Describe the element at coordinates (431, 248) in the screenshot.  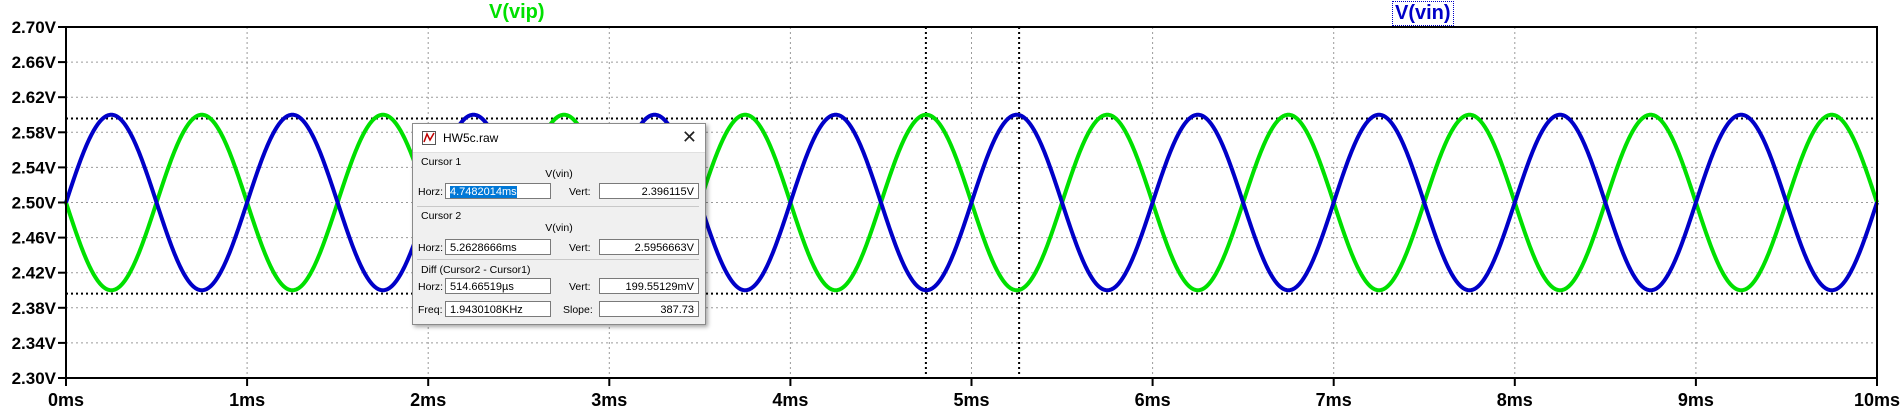
I see `cursor2-horz-label: Horz:` at that location.